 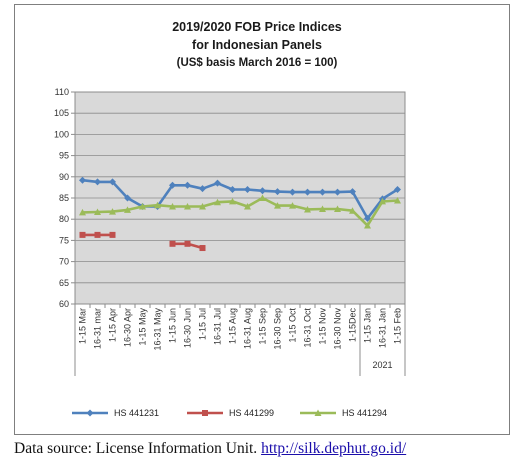 What do you see at coordinates (257, 45) in the screenshot?
I see `chart-title-line-2: for Indonesian Panels` at bounding box center [257, 45].